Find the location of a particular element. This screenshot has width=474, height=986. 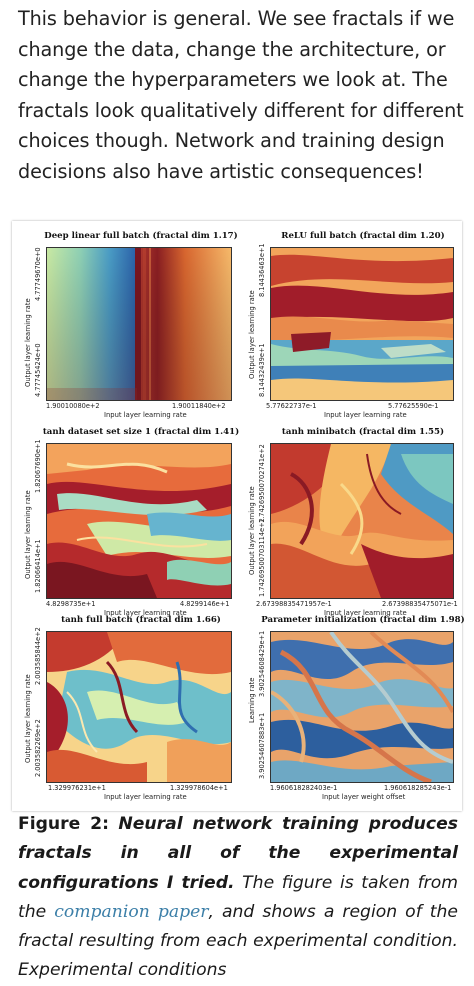

x-tick-left: 2.67398835471957e-1 is located at coordinates (294, 604).